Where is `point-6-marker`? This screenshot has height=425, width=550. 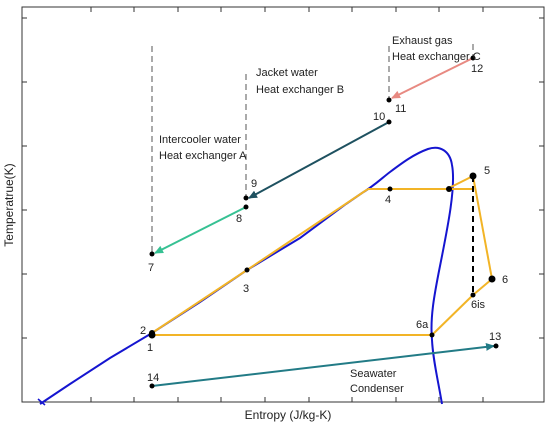
point-6-marker is located at coordinates (492, 279).